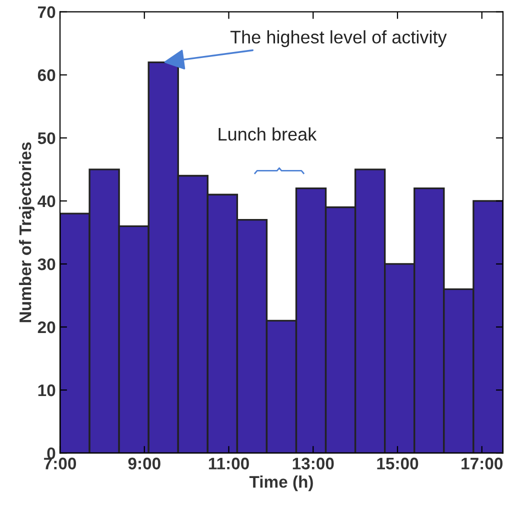  I want to click on annotation: Lunch break, so click(267, 134).